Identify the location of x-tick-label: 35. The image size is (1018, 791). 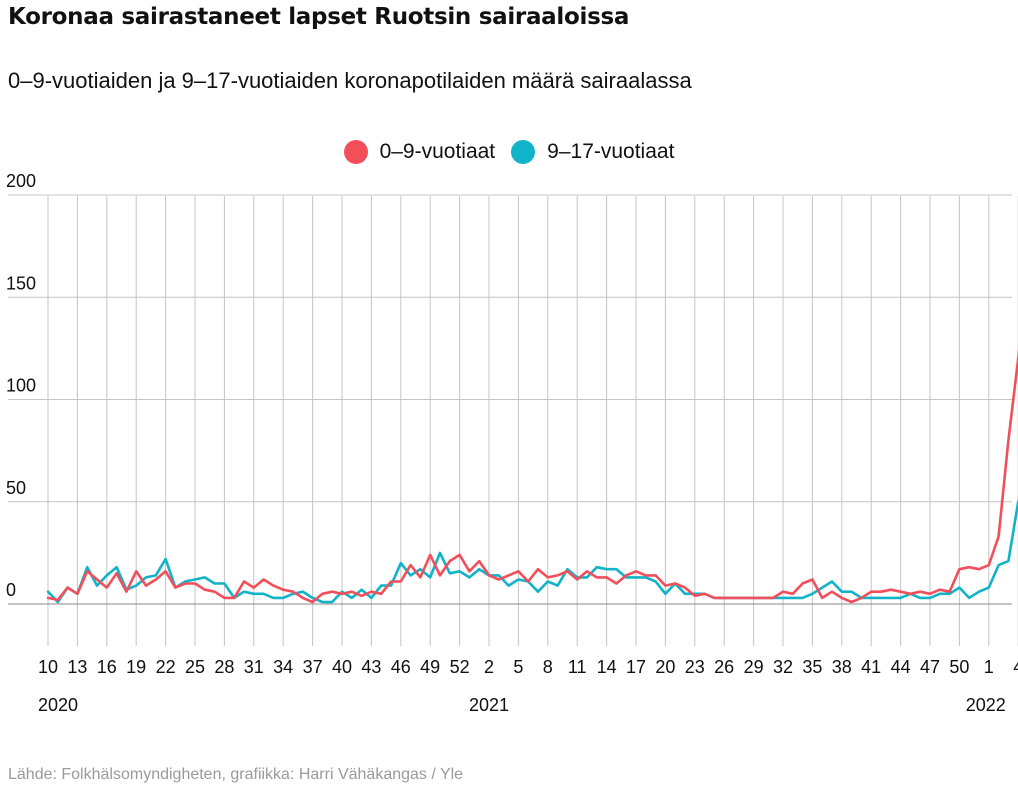
(812, 667).